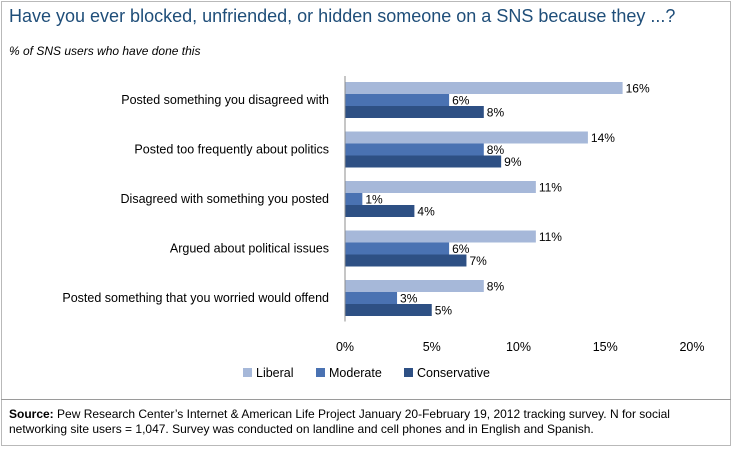 This screenshot has height=449, width=734. I want to click on chart-subtitle: % of SNS users who have done this, so click(105, 51).